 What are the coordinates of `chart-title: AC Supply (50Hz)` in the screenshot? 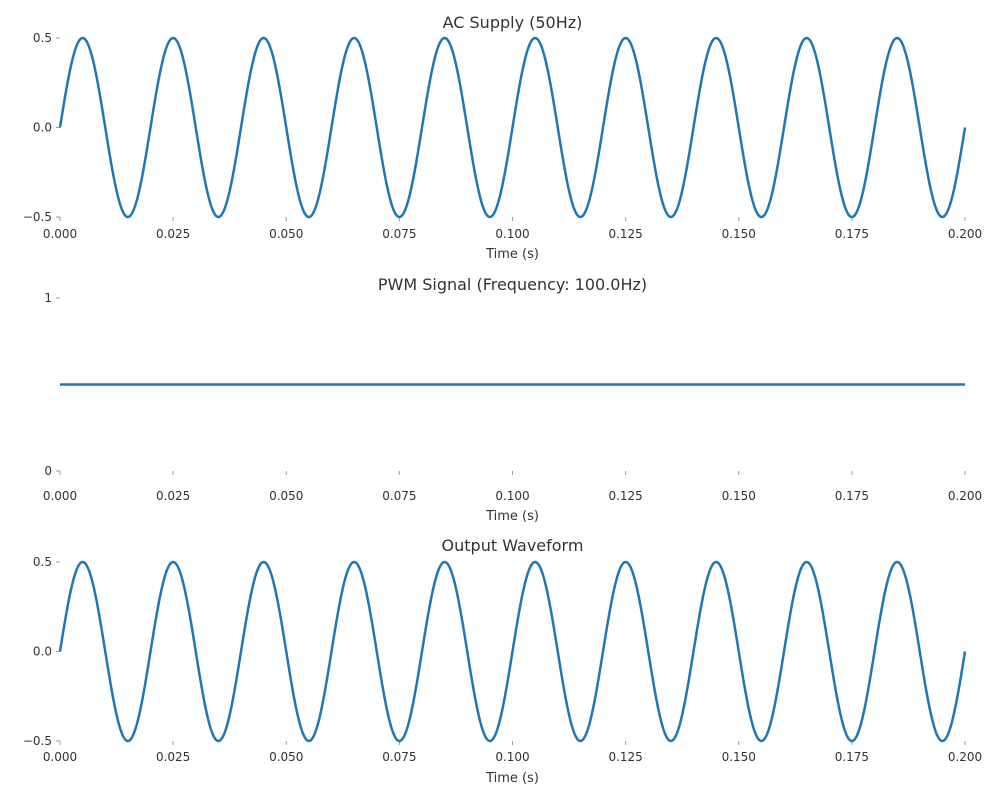 It's located at (513, 22).